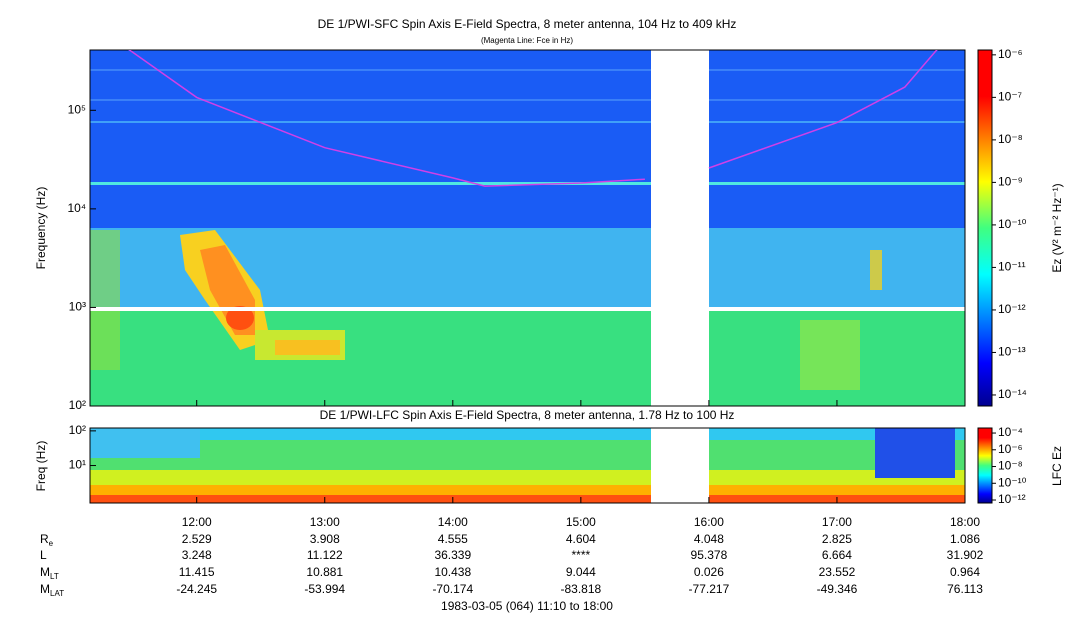 The width and height of the screenshot is (1083, 625). I want to click on x-tick-label: 14:00, so click(453, 522).